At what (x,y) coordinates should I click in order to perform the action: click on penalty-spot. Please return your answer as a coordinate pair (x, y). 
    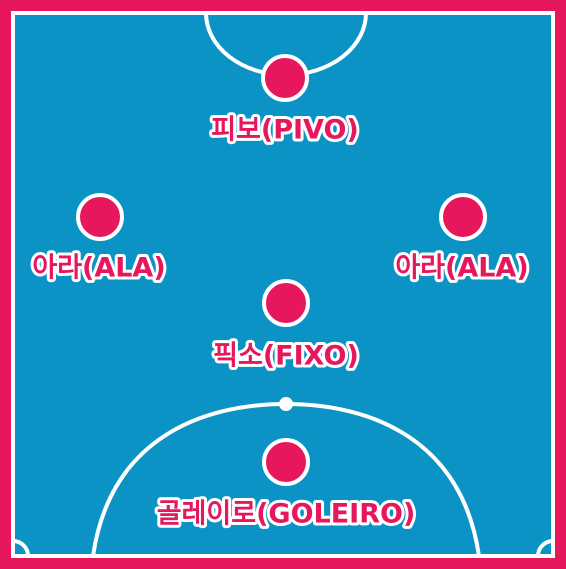
    Looking at the image, I should click on (286, 404).